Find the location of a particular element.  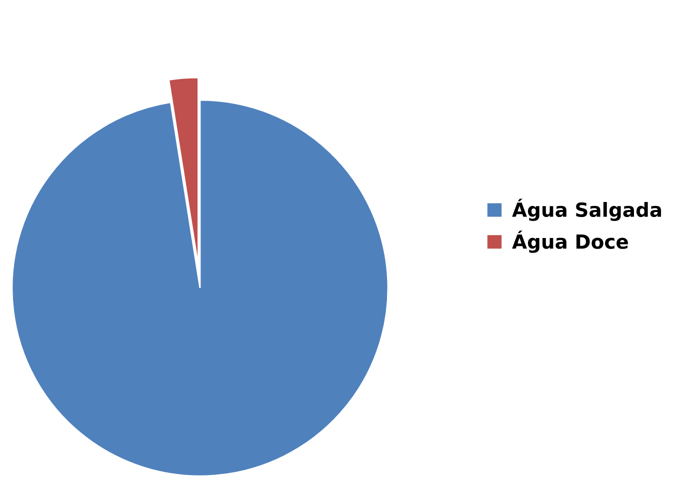

legend-label: Água Salgada is located at coordinates (587, 209).